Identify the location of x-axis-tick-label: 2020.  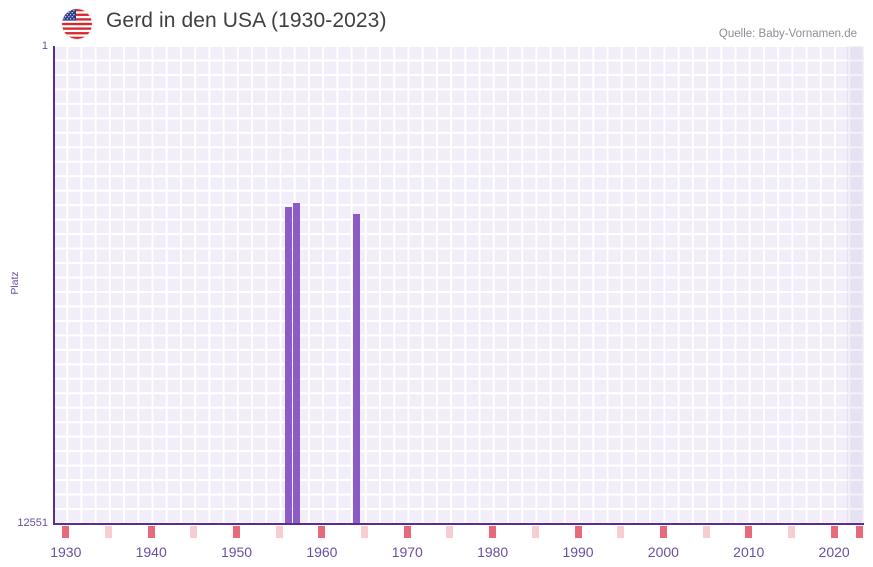
(834, 552).